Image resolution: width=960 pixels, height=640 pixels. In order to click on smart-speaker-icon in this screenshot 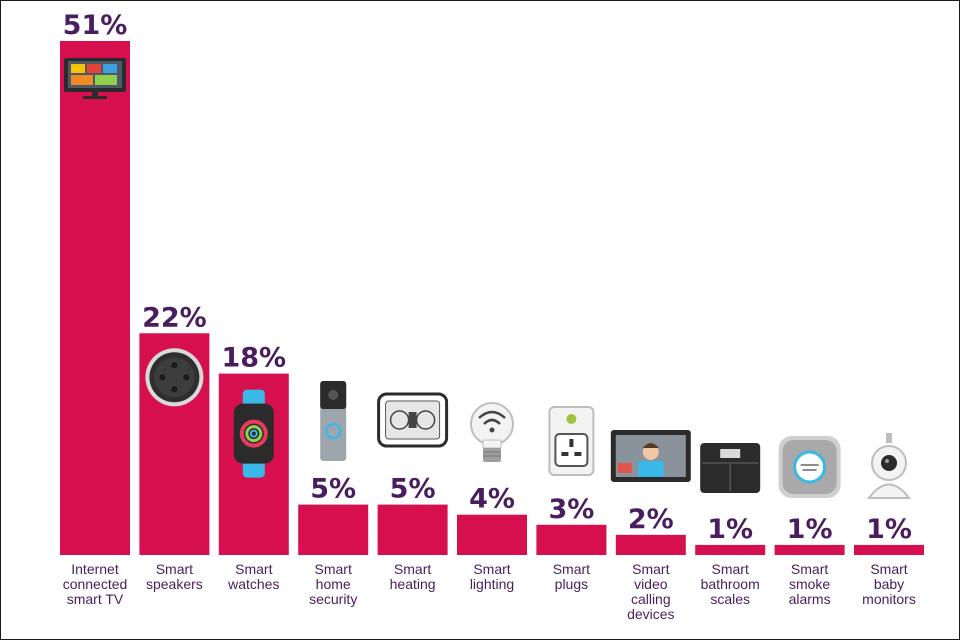, I will do `click(174, 377)`.